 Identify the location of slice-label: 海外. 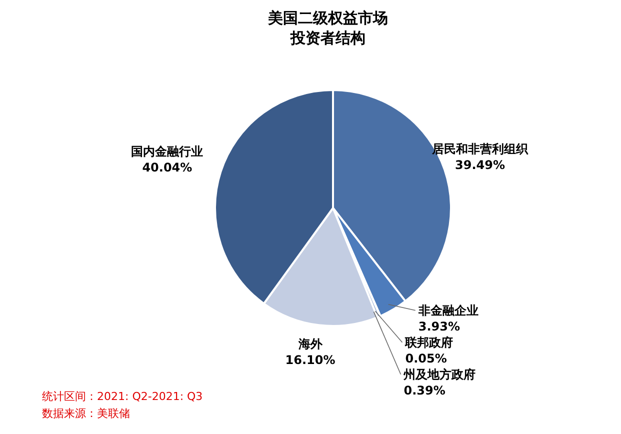
(310, 343).